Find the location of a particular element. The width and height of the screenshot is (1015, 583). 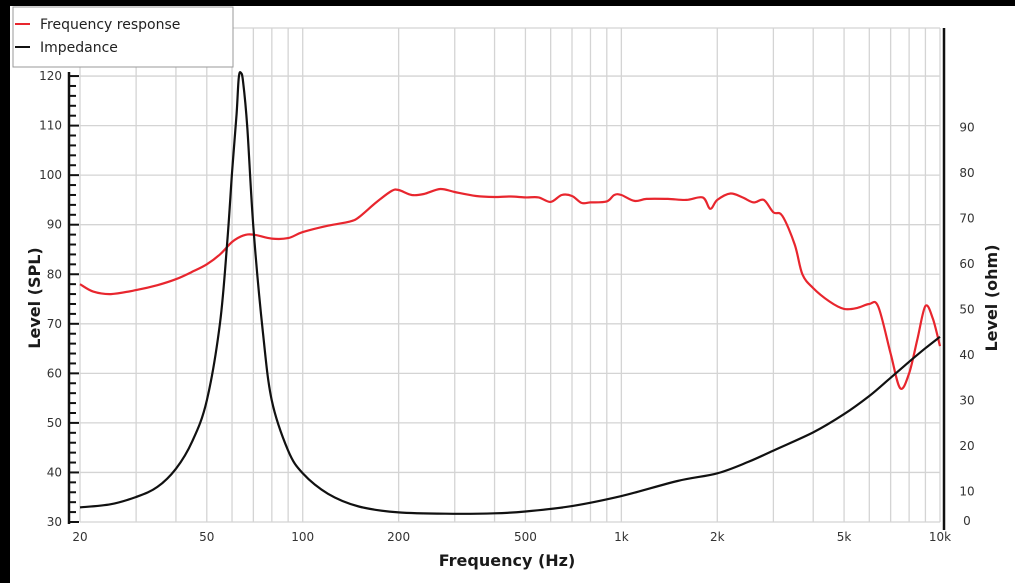

right-axis-tick-label: 60 is located at coordinates (966, 264).